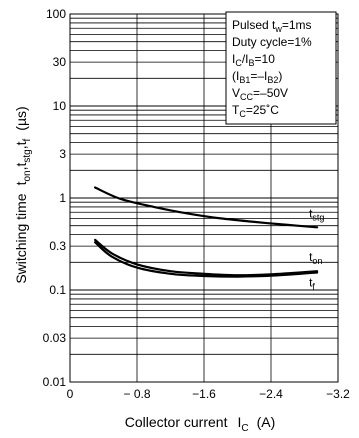 The image size is (359, 438). I want to click on y-axis-label: Switching timeton,tstg,tf(µs), so click(23, 194).